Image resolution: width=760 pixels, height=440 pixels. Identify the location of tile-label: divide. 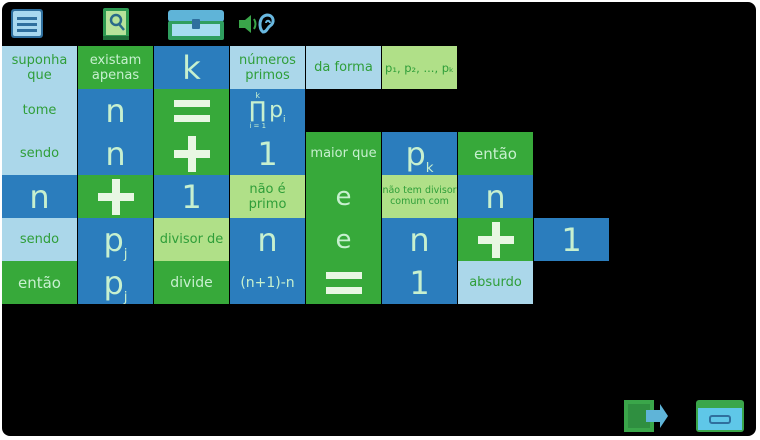
(191, 282).